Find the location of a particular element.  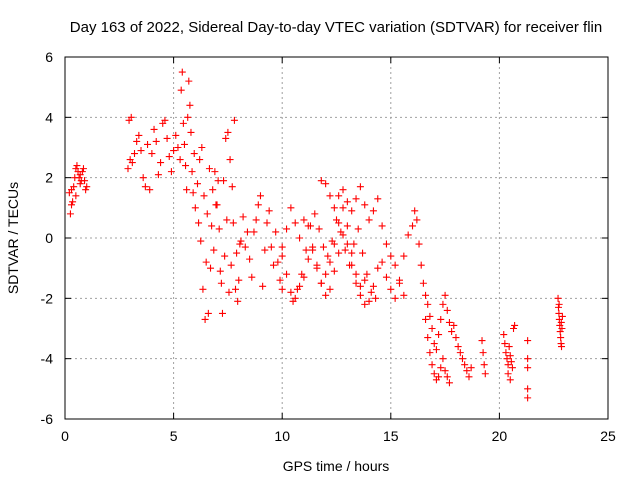

x-tick-label: 10 is located at coordinates (282, 436).